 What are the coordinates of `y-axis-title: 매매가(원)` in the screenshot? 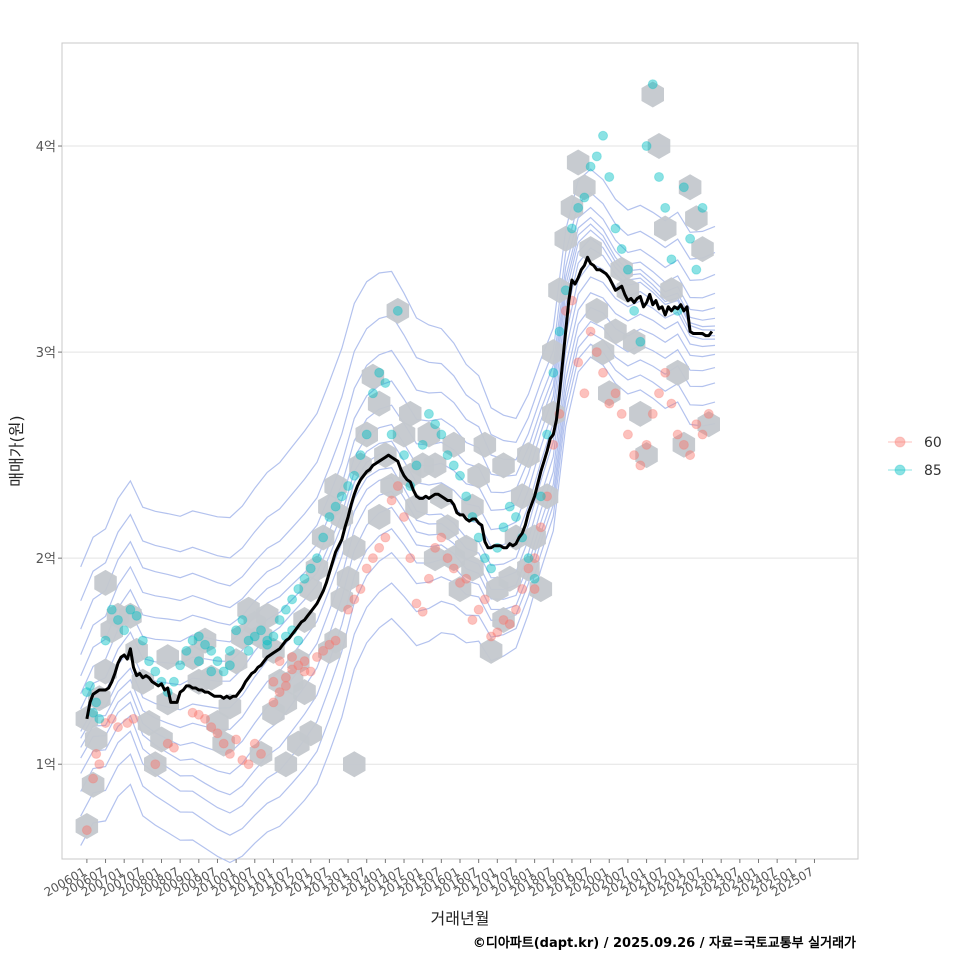 It's located at (16, 450).